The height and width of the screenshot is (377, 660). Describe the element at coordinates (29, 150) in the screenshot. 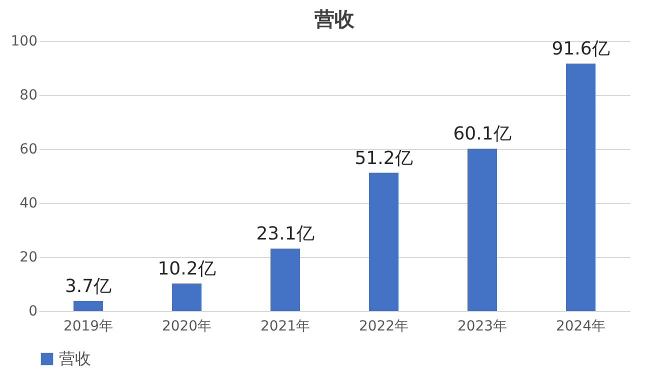

I see `y-tick-label: 60` at that location.